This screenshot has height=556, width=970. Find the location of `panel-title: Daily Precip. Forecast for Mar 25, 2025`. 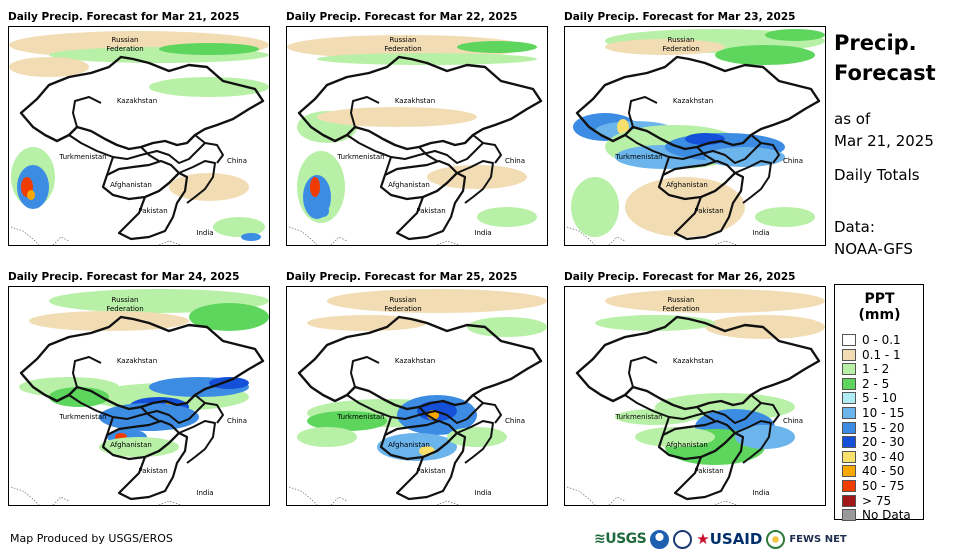

panel-title: Daily Precip. Forecast for Mar 25, 2025 is located at coordinates (402, 277).